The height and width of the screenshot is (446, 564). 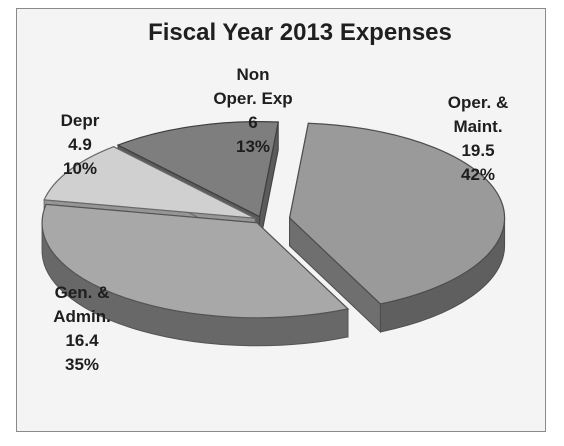 What do you see at coordinates (82, 340) in the screenshot?
I see `slice-value-label-1: 16.4` at bounding box center [82, 340].